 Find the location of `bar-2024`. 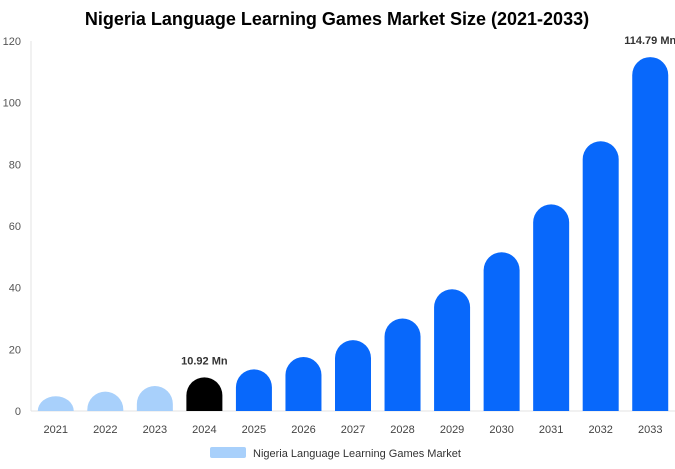

bar-2024 is located at coordinates (204, 394).